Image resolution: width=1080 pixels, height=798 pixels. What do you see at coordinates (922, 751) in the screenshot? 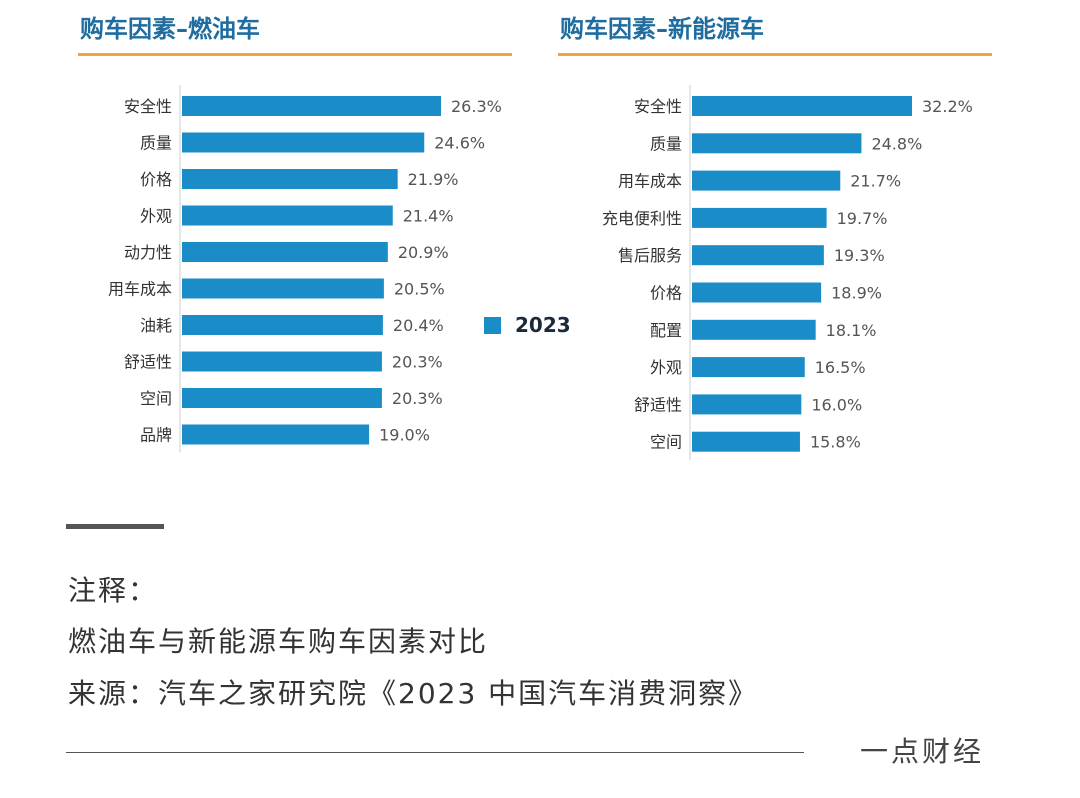
I see `brand-signature: 一点财经` at bounding box center [922, 751].